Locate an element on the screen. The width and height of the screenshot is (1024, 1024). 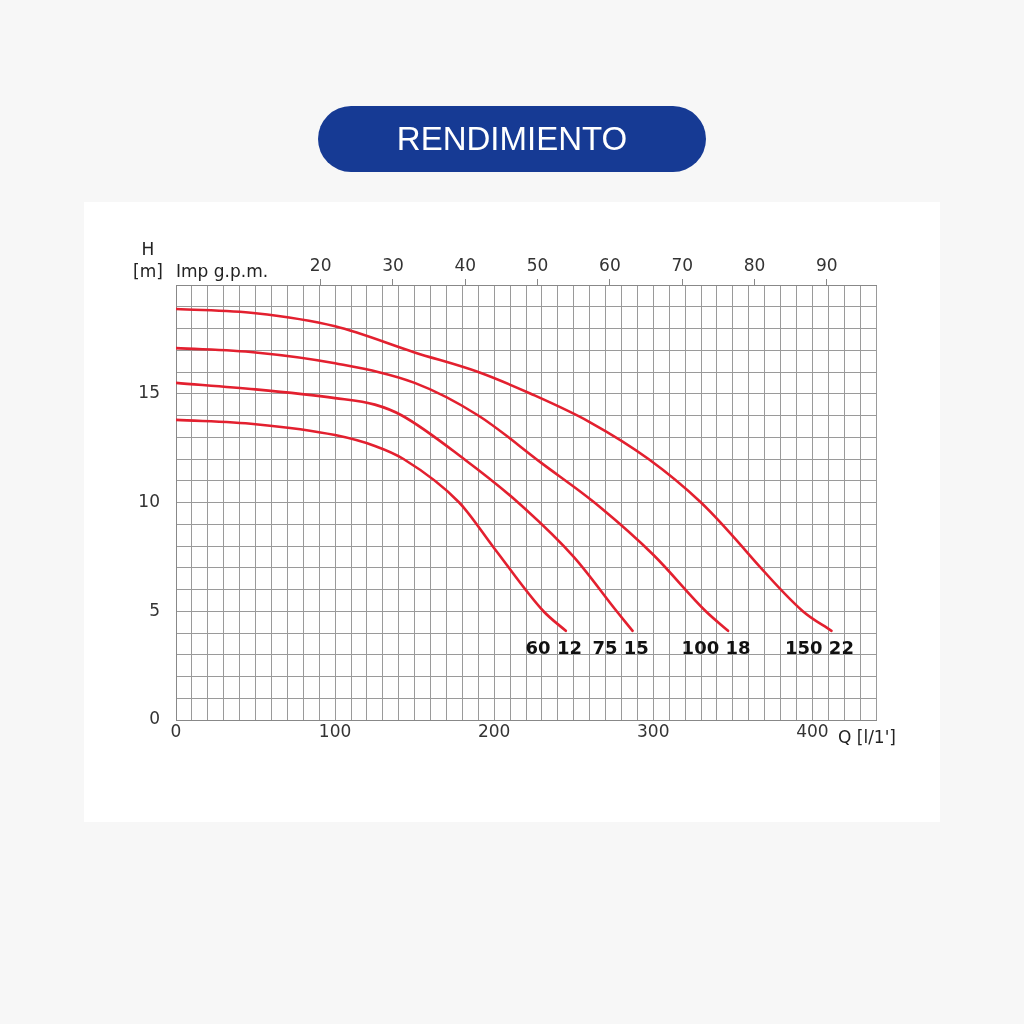
x2-tick-label: 30 is located at coordinates (393, 265).